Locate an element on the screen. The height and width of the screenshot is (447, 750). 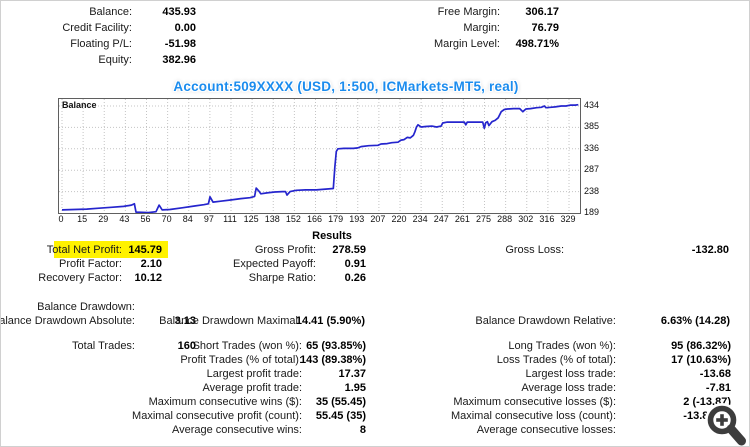
stat-value-recovery-factor: 10.12 is located at coordinates (148, 278).